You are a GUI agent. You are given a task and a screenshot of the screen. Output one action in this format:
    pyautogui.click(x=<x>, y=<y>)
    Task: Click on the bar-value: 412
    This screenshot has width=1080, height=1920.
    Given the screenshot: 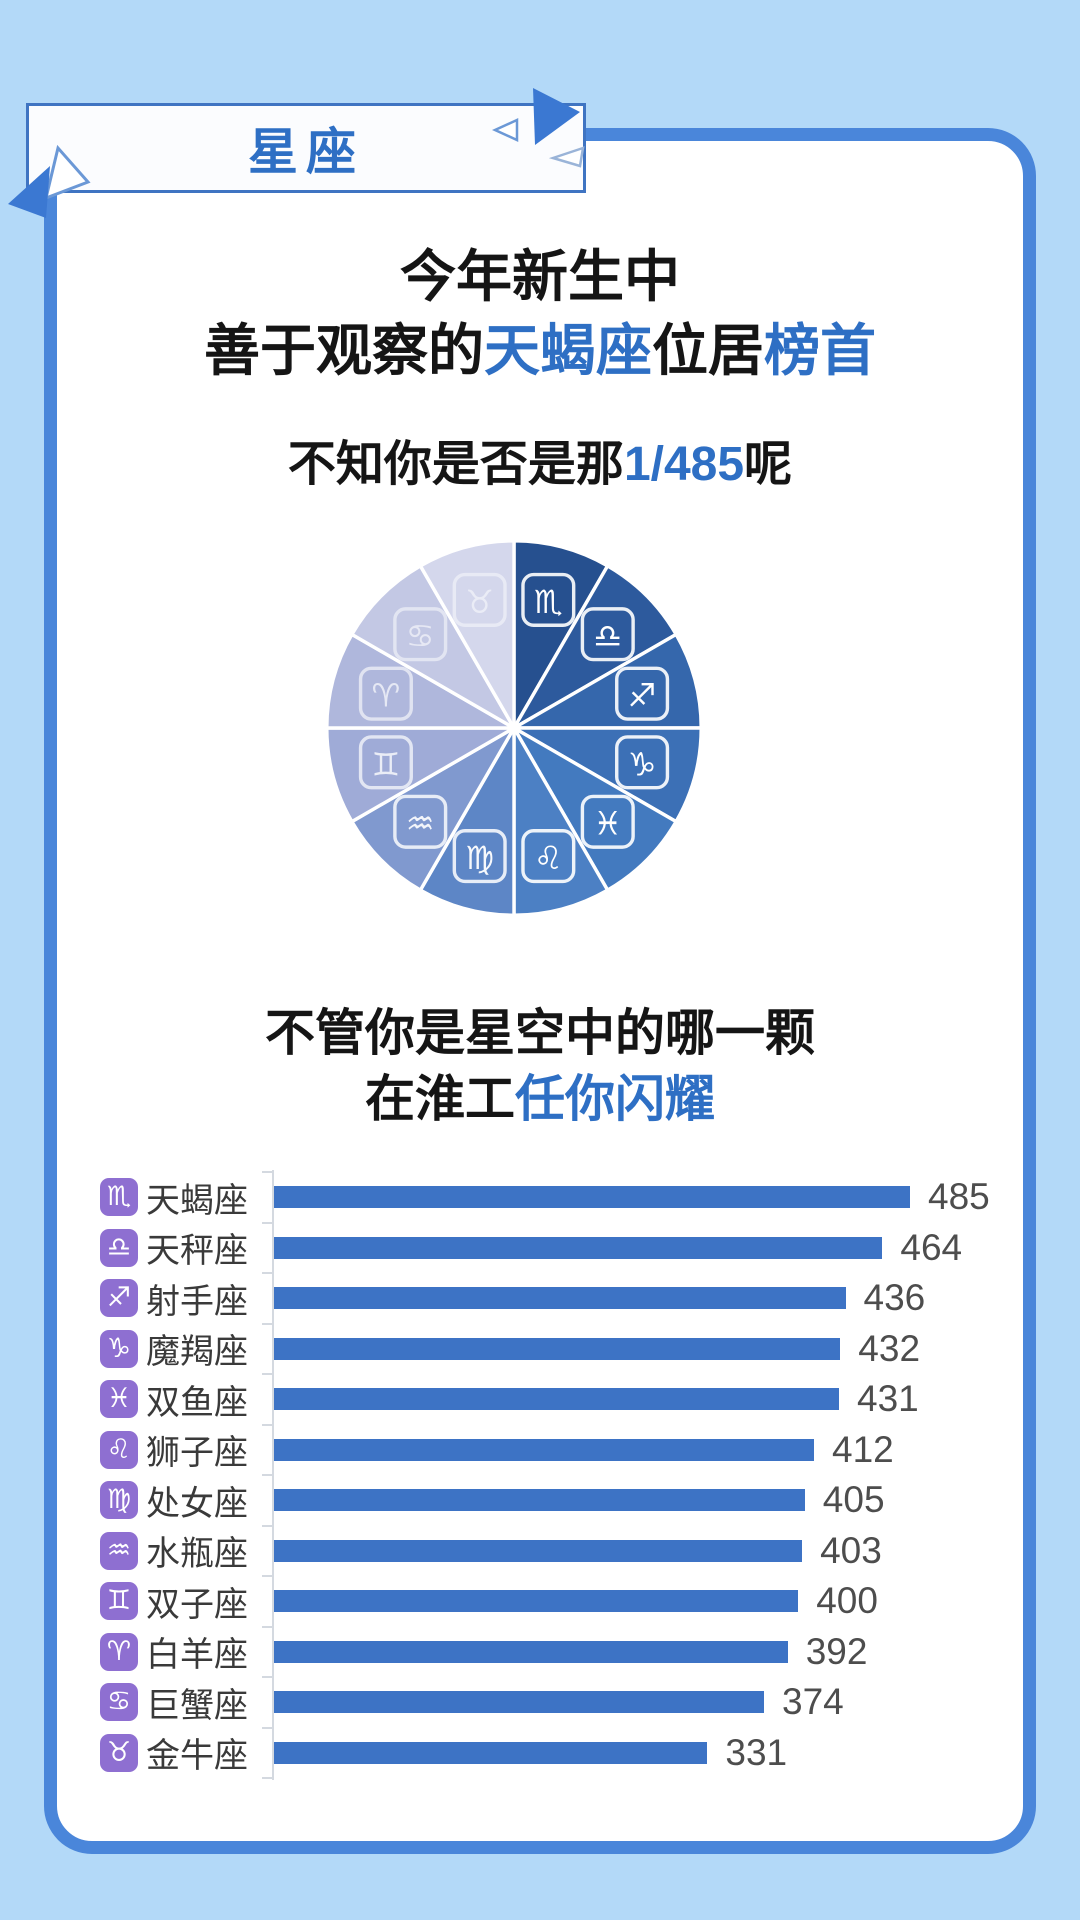 What is the action you would take?
    pyautogui.click(x=863, y=1449)
    